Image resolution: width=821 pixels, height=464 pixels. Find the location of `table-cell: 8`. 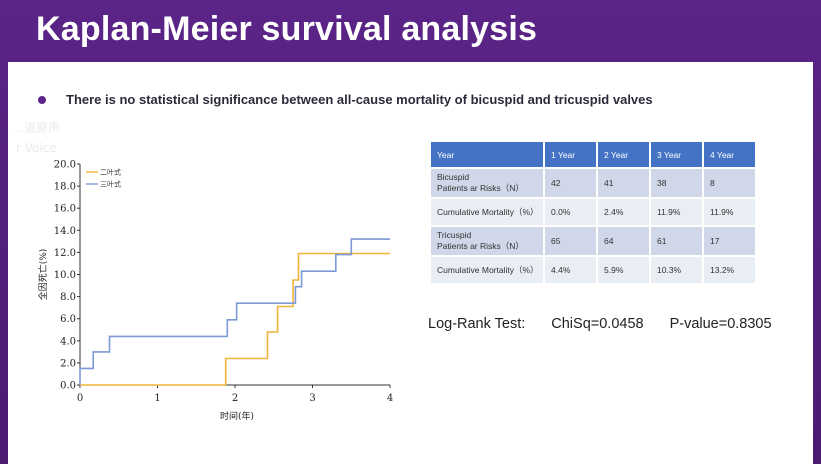

table-cell: 8 is located at coordinates (730, 182).